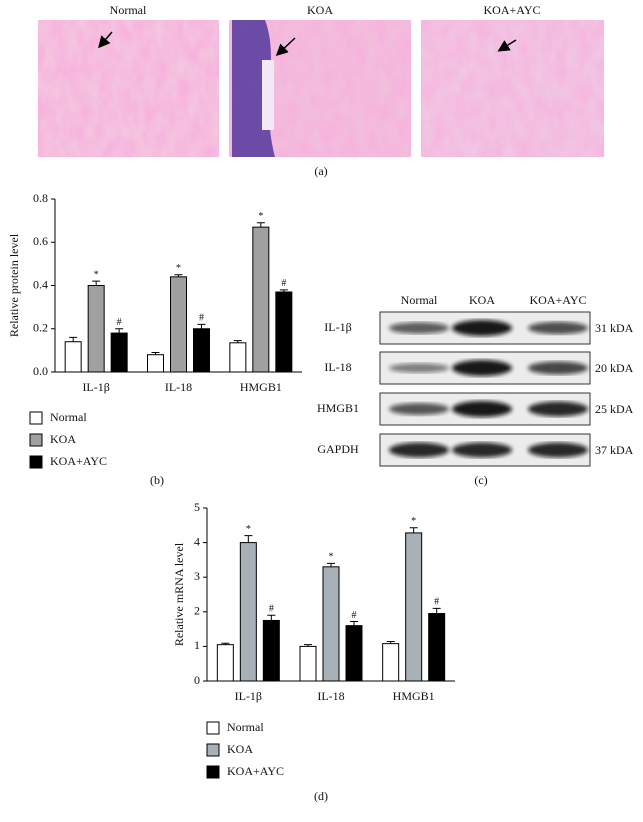 Image resolution: width=643 pixels, height=822 pixels. Describe the element at coordinates (482, 300) in the screenshot. I see `lane-label: KOA` at that location.